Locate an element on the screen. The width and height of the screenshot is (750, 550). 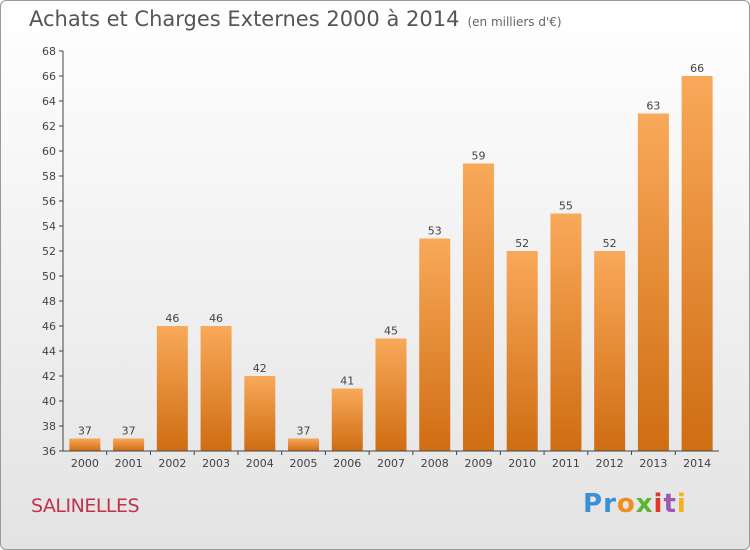
y-tick-label: 60 is located at coordinates (49, 151).